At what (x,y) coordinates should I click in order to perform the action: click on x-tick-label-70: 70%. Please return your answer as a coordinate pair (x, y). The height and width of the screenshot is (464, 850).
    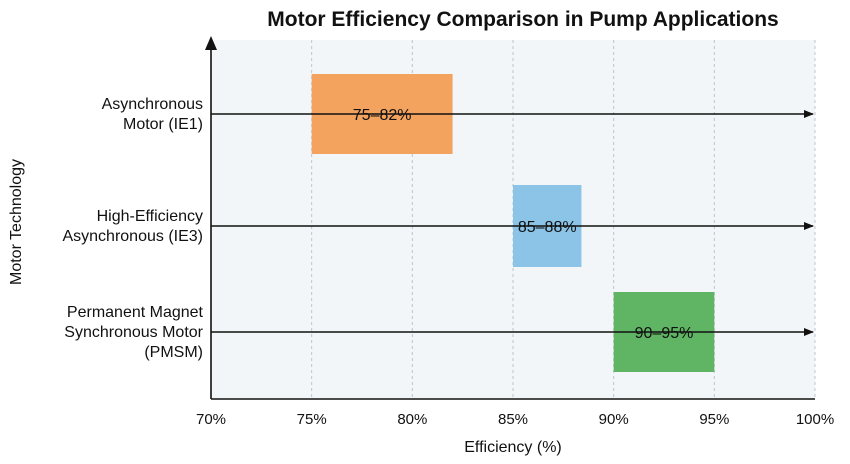
    Looking at the image, I should click on (211, 419).